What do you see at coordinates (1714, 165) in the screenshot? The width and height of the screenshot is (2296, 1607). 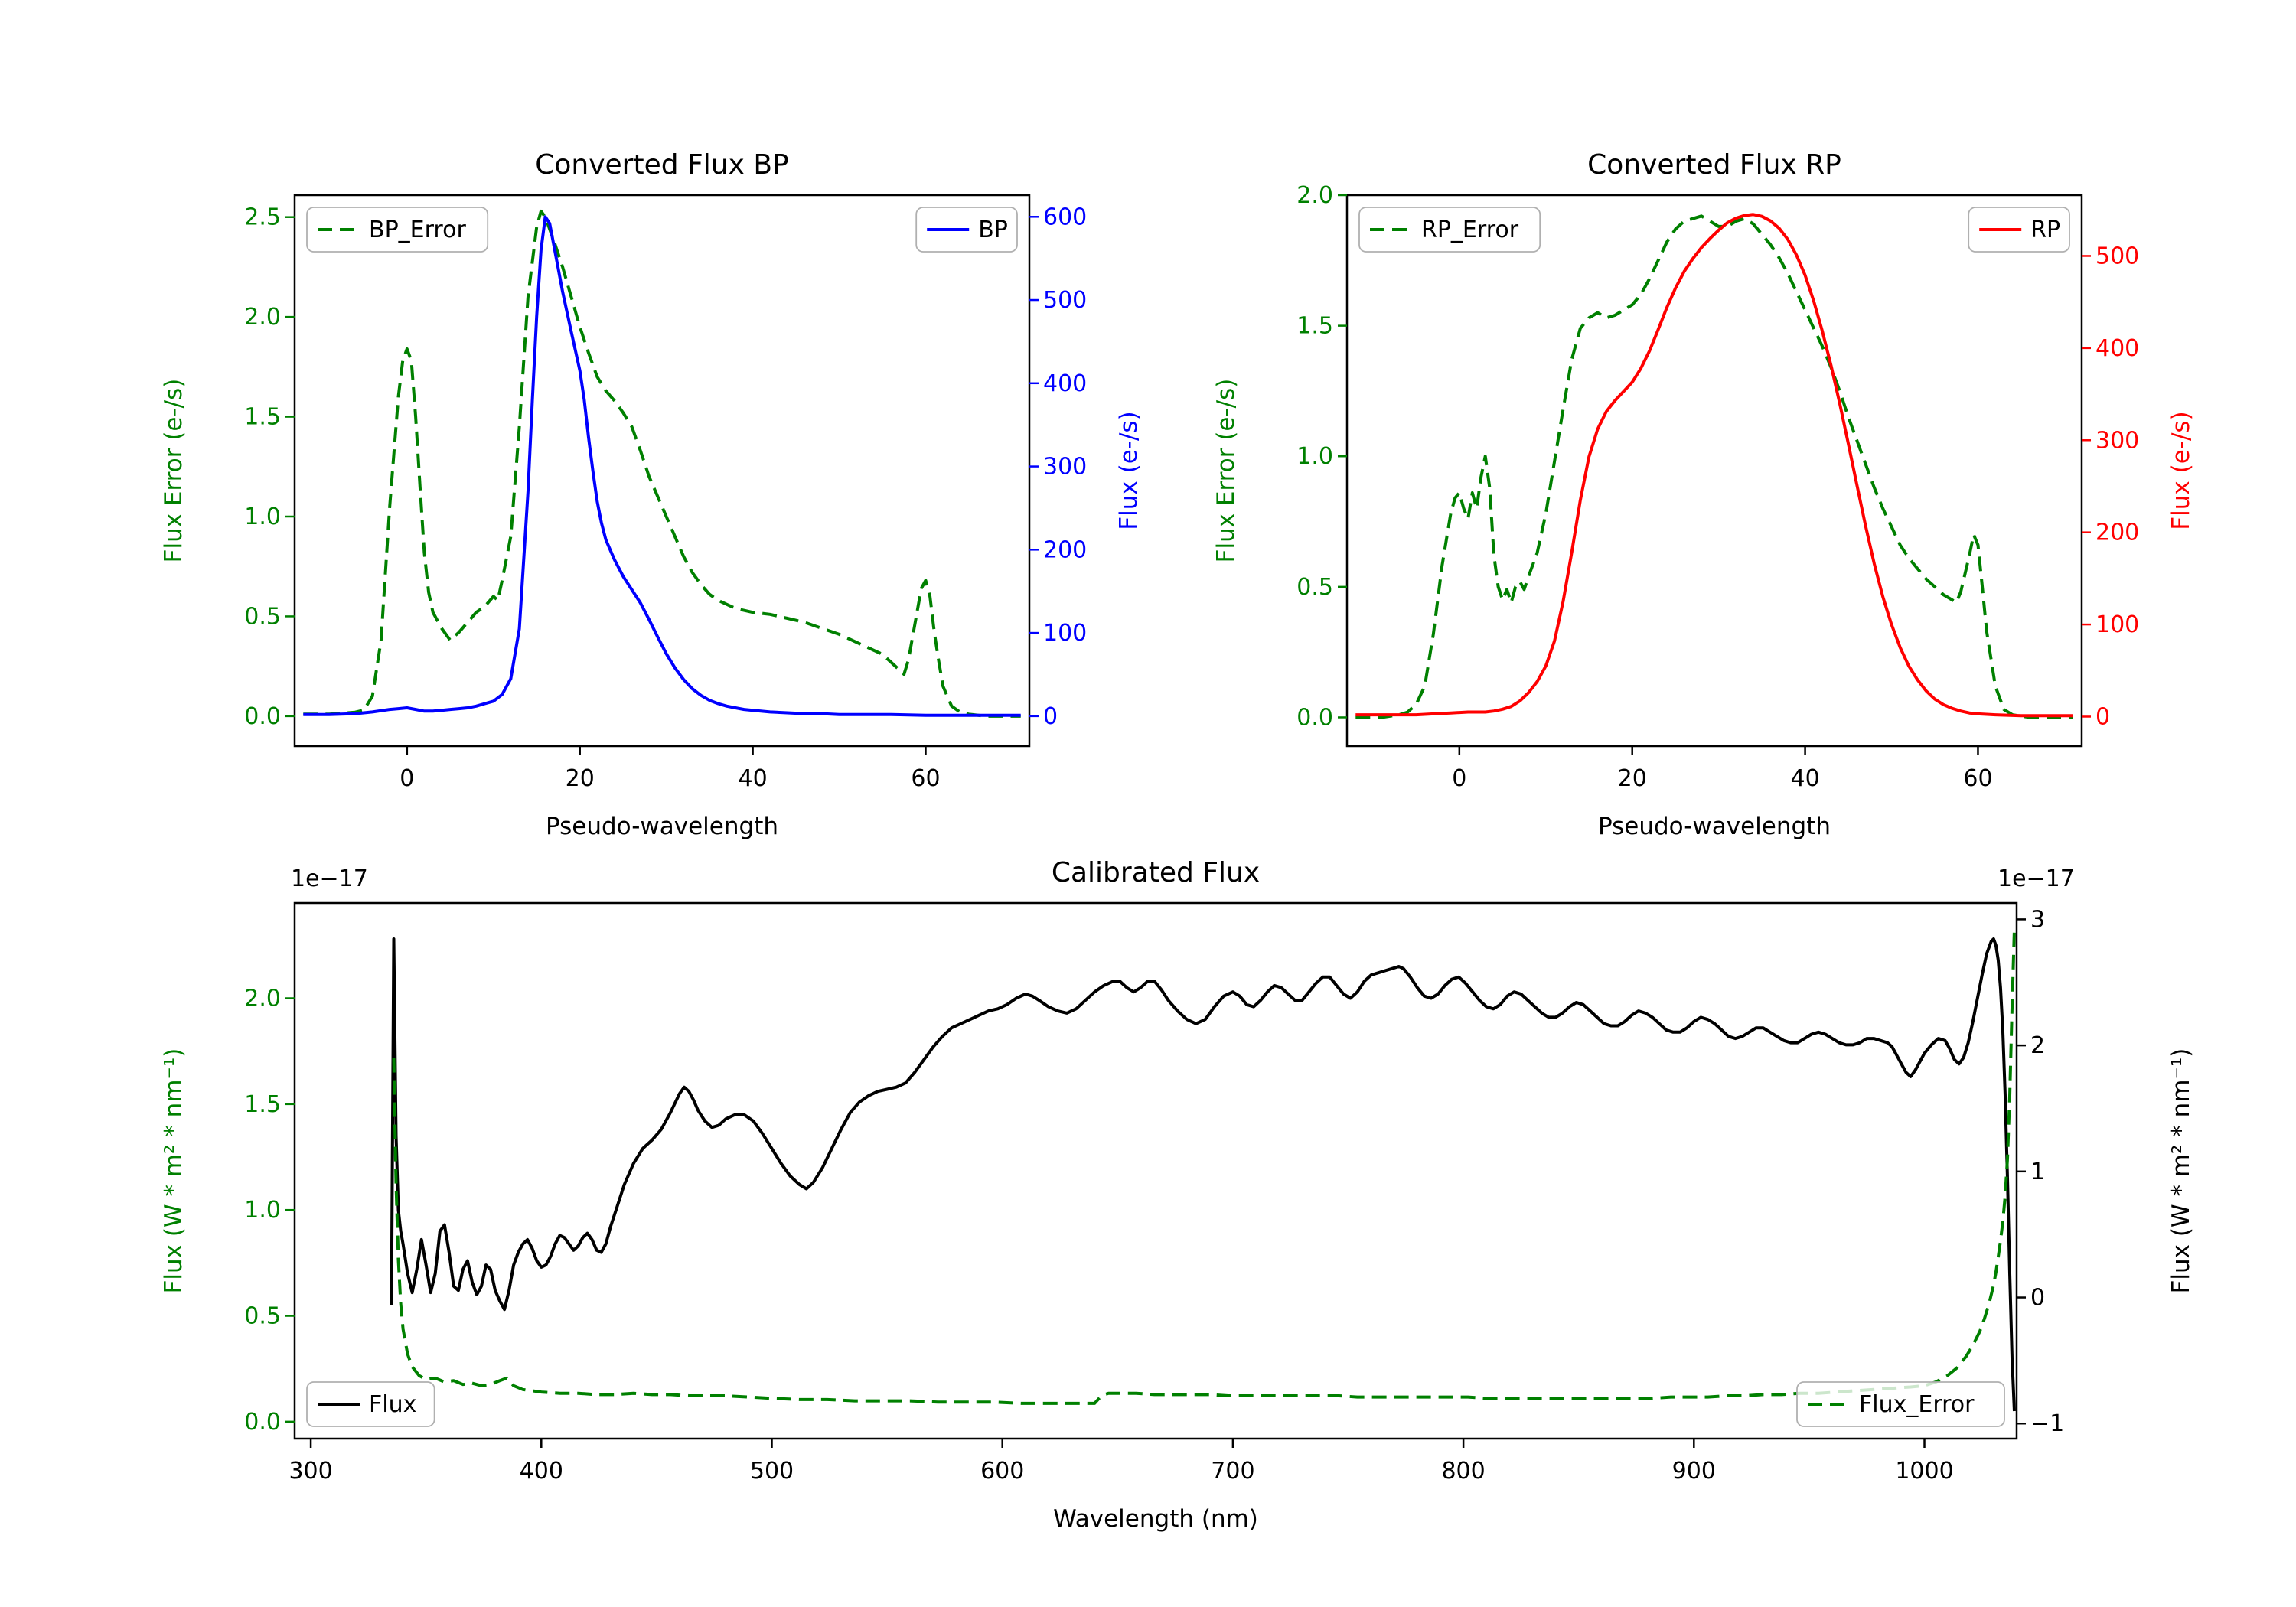 I see `chart-title: Converted Flux RP` at bounding box center [1714, 165].